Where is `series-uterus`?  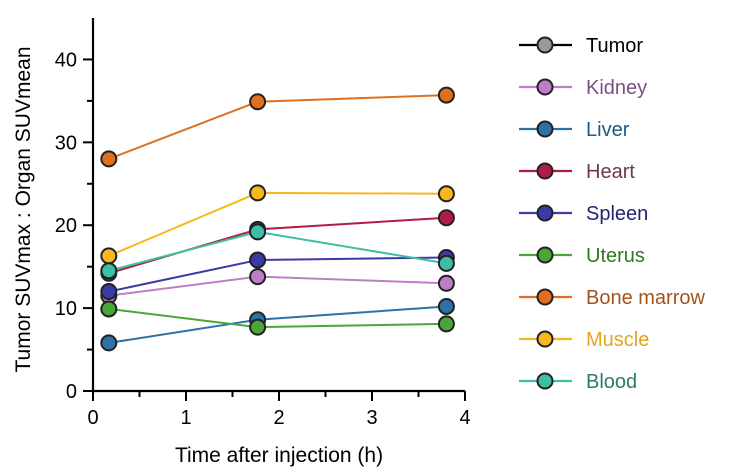
series-uterus is located at coordinates (277, 318).